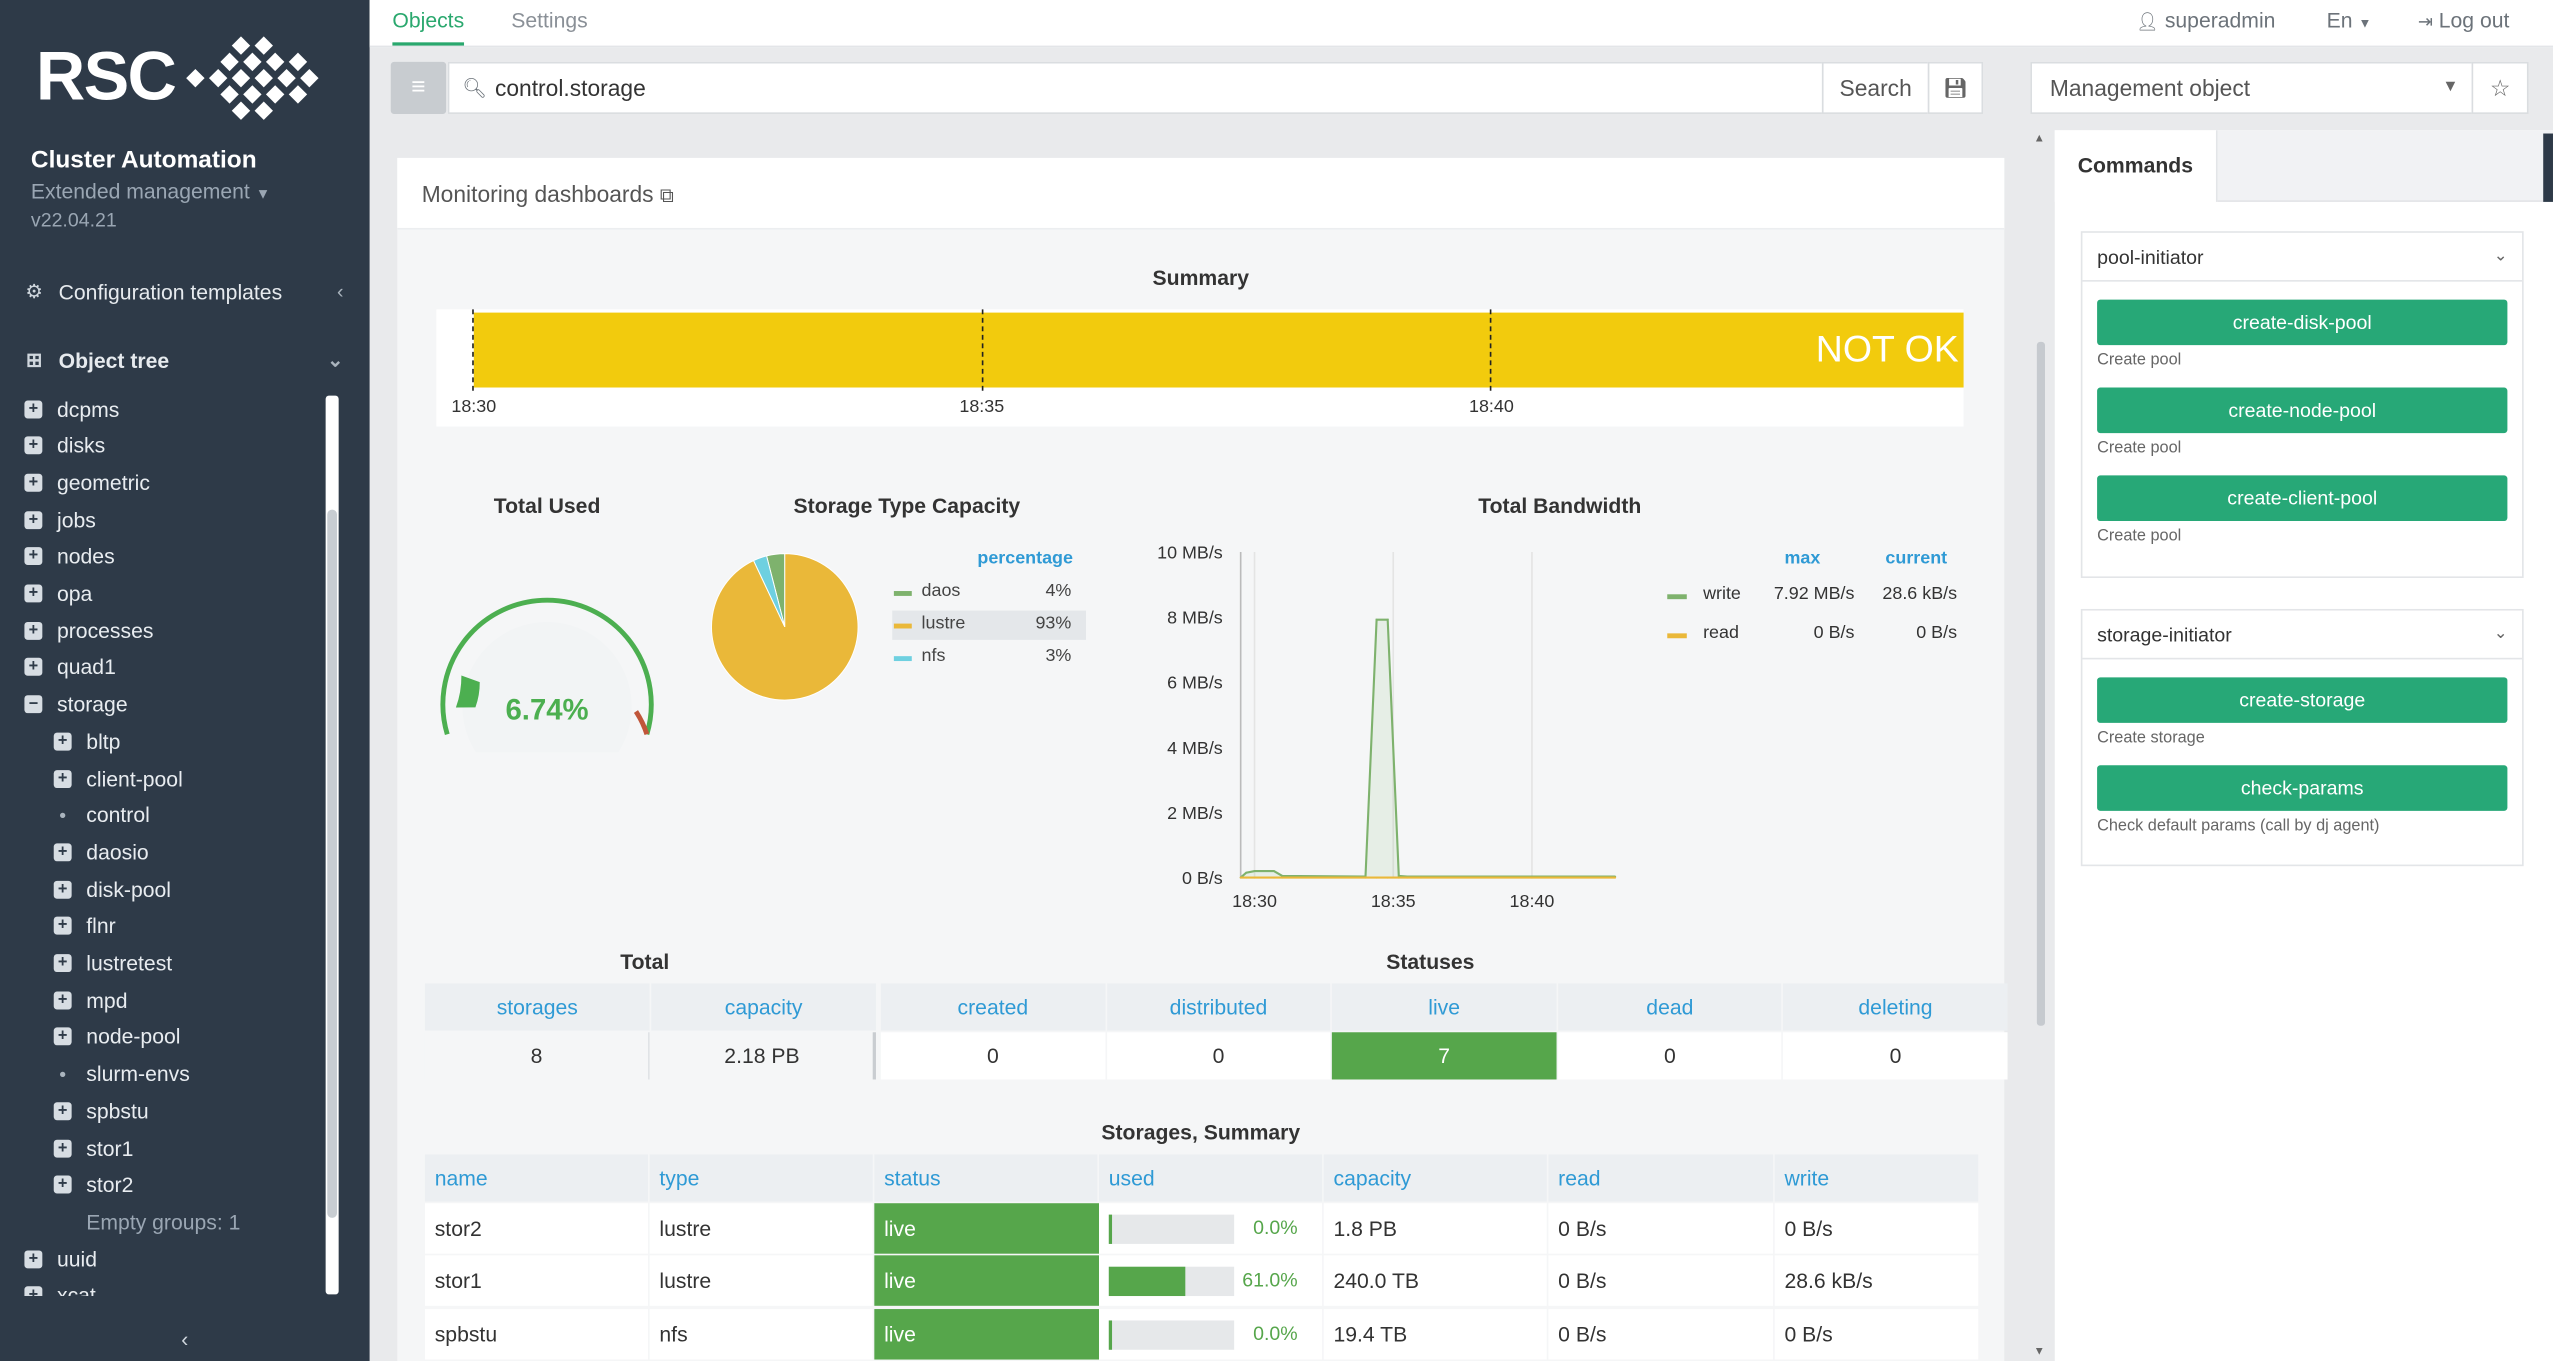 The height and width of the screenshot is (1361, 2553). I want to click on tree-item: + geometric, so click(87, 483).